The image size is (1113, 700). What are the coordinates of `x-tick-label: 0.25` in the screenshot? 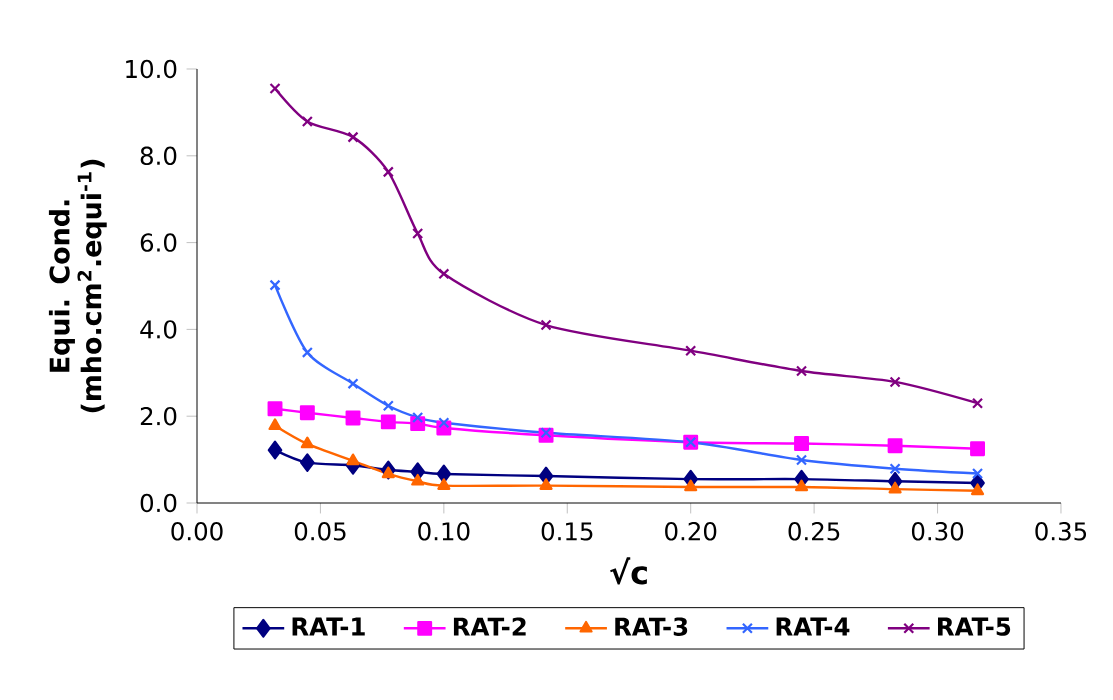 It's located at (814, 531).